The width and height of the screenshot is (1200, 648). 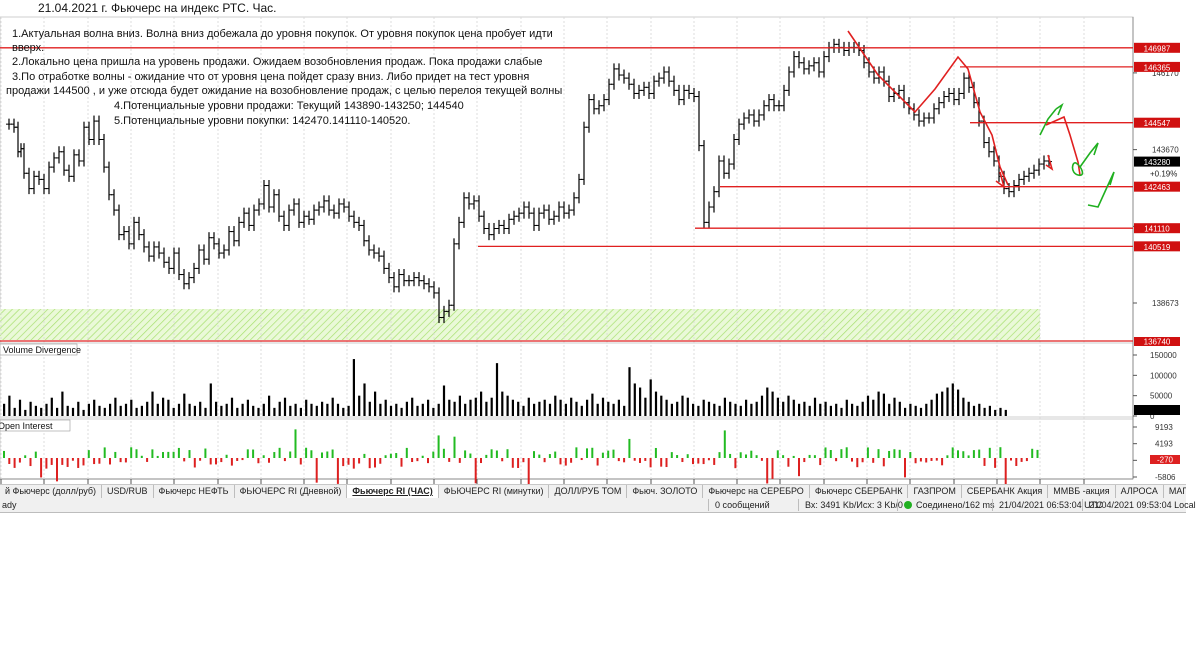 I want to click on tab-instrument: АЛРОСА, so click(x=1140, y=491).